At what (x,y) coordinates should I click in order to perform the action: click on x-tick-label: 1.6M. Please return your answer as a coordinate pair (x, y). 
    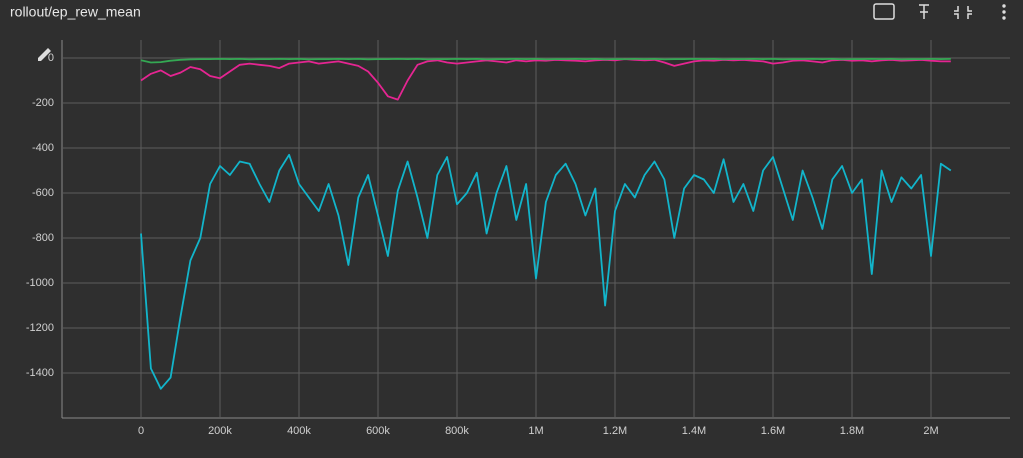
    Looking at the image, I should click on (773, 431).